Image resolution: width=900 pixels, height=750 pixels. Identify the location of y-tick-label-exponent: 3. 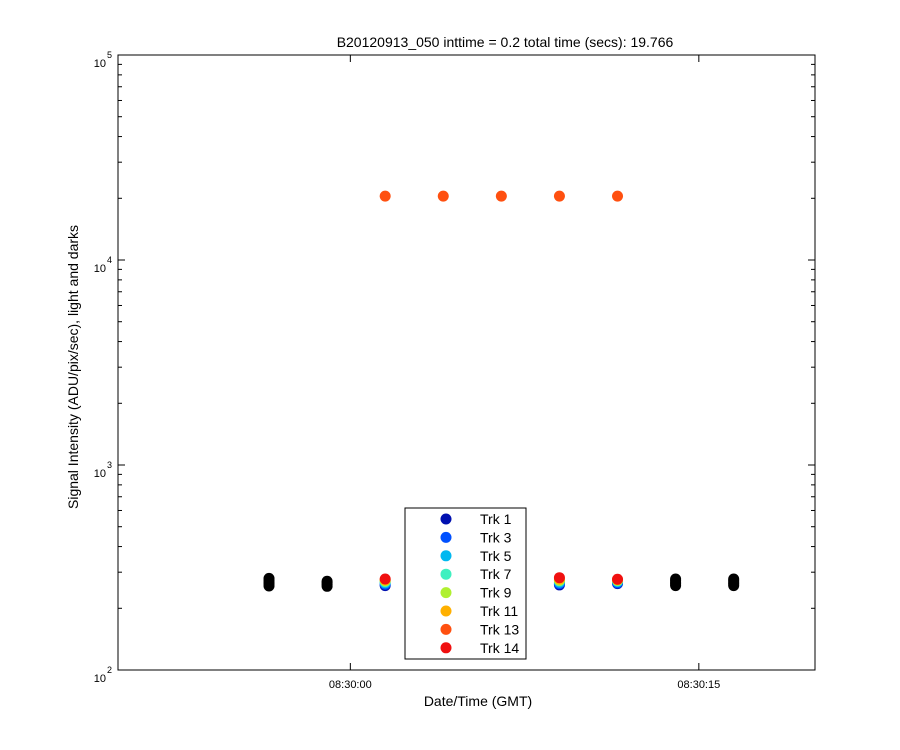
(109, 465).